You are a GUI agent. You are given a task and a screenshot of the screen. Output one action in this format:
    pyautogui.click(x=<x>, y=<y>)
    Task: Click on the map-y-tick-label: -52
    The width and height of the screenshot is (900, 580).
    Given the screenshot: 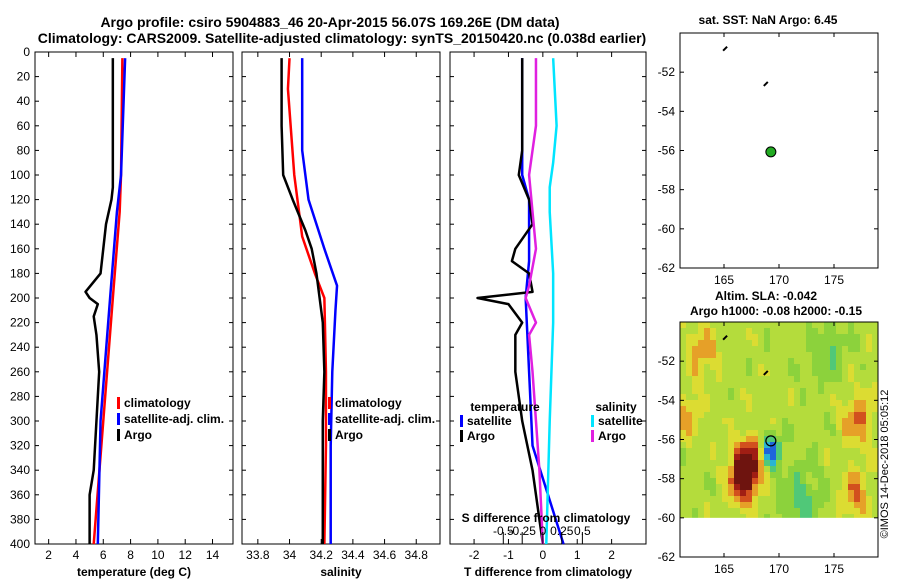 What is the action you would take?
    pyautogui.click(x=667, y=72)
    